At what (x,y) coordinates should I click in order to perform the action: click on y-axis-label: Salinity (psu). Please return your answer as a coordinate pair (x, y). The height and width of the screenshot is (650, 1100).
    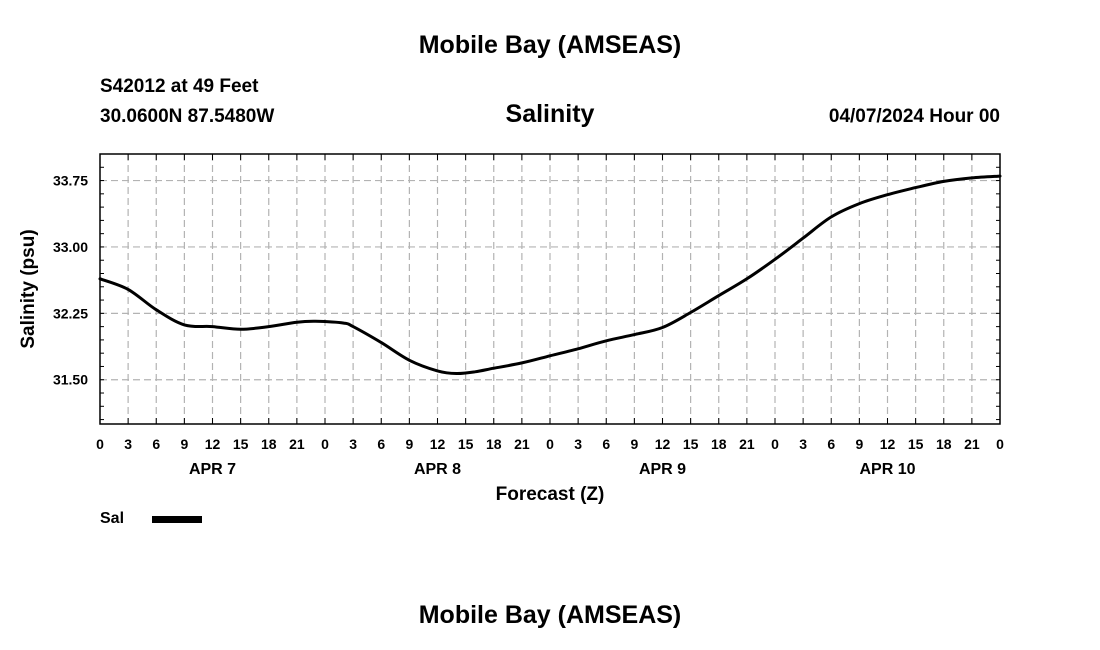
    Looking at the image, I should click on (28, 288).